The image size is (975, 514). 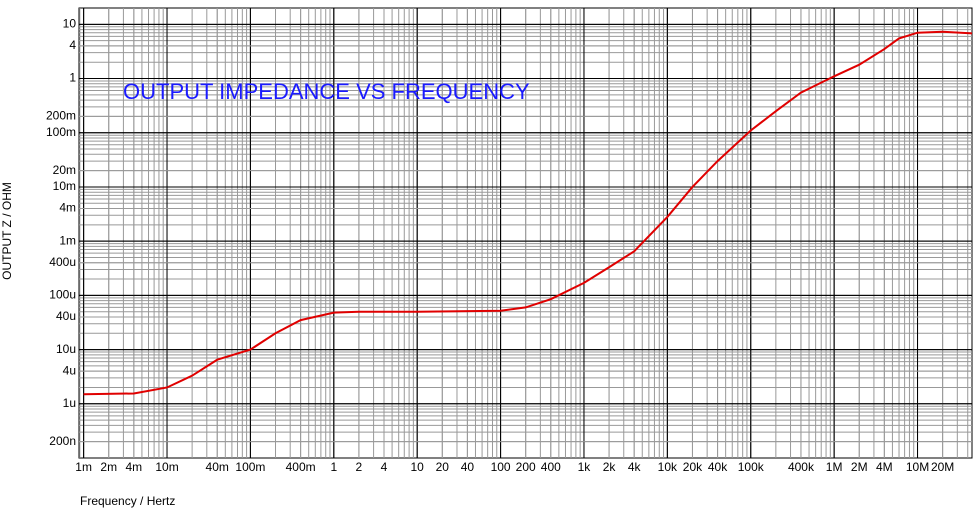 I want to click on x-tick-label: 20k, so click(x=693, y=467).